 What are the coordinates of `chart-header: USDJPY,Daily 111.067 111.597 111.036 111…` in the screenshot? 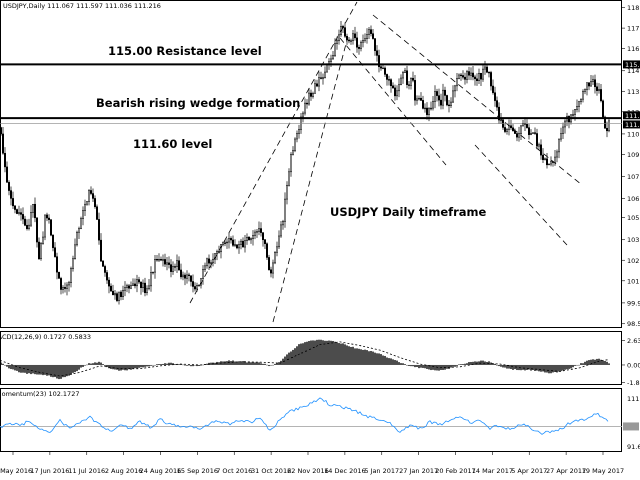 It's located at (82, 6).